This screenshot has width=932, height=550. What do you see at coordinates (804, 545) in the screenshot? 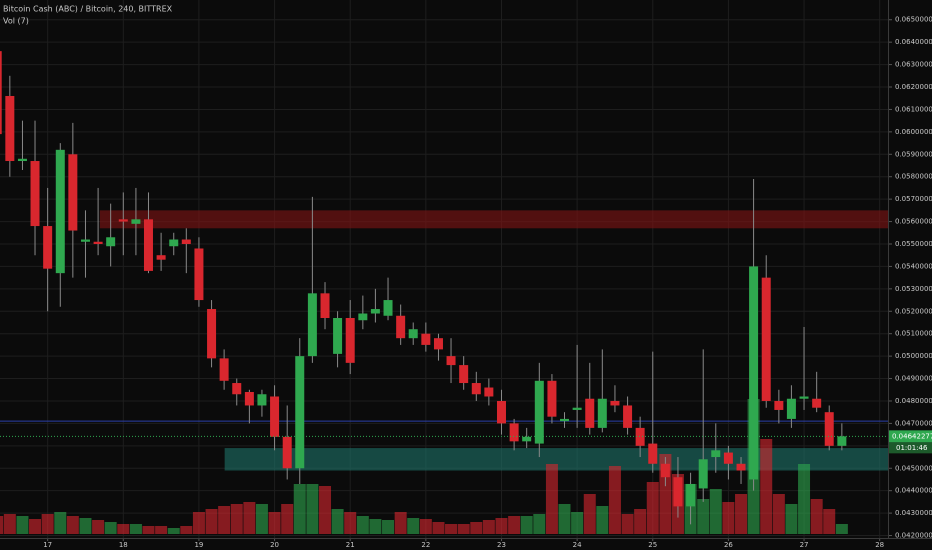
I see `x-tick-label: 27` at bounding box center [804, 545].